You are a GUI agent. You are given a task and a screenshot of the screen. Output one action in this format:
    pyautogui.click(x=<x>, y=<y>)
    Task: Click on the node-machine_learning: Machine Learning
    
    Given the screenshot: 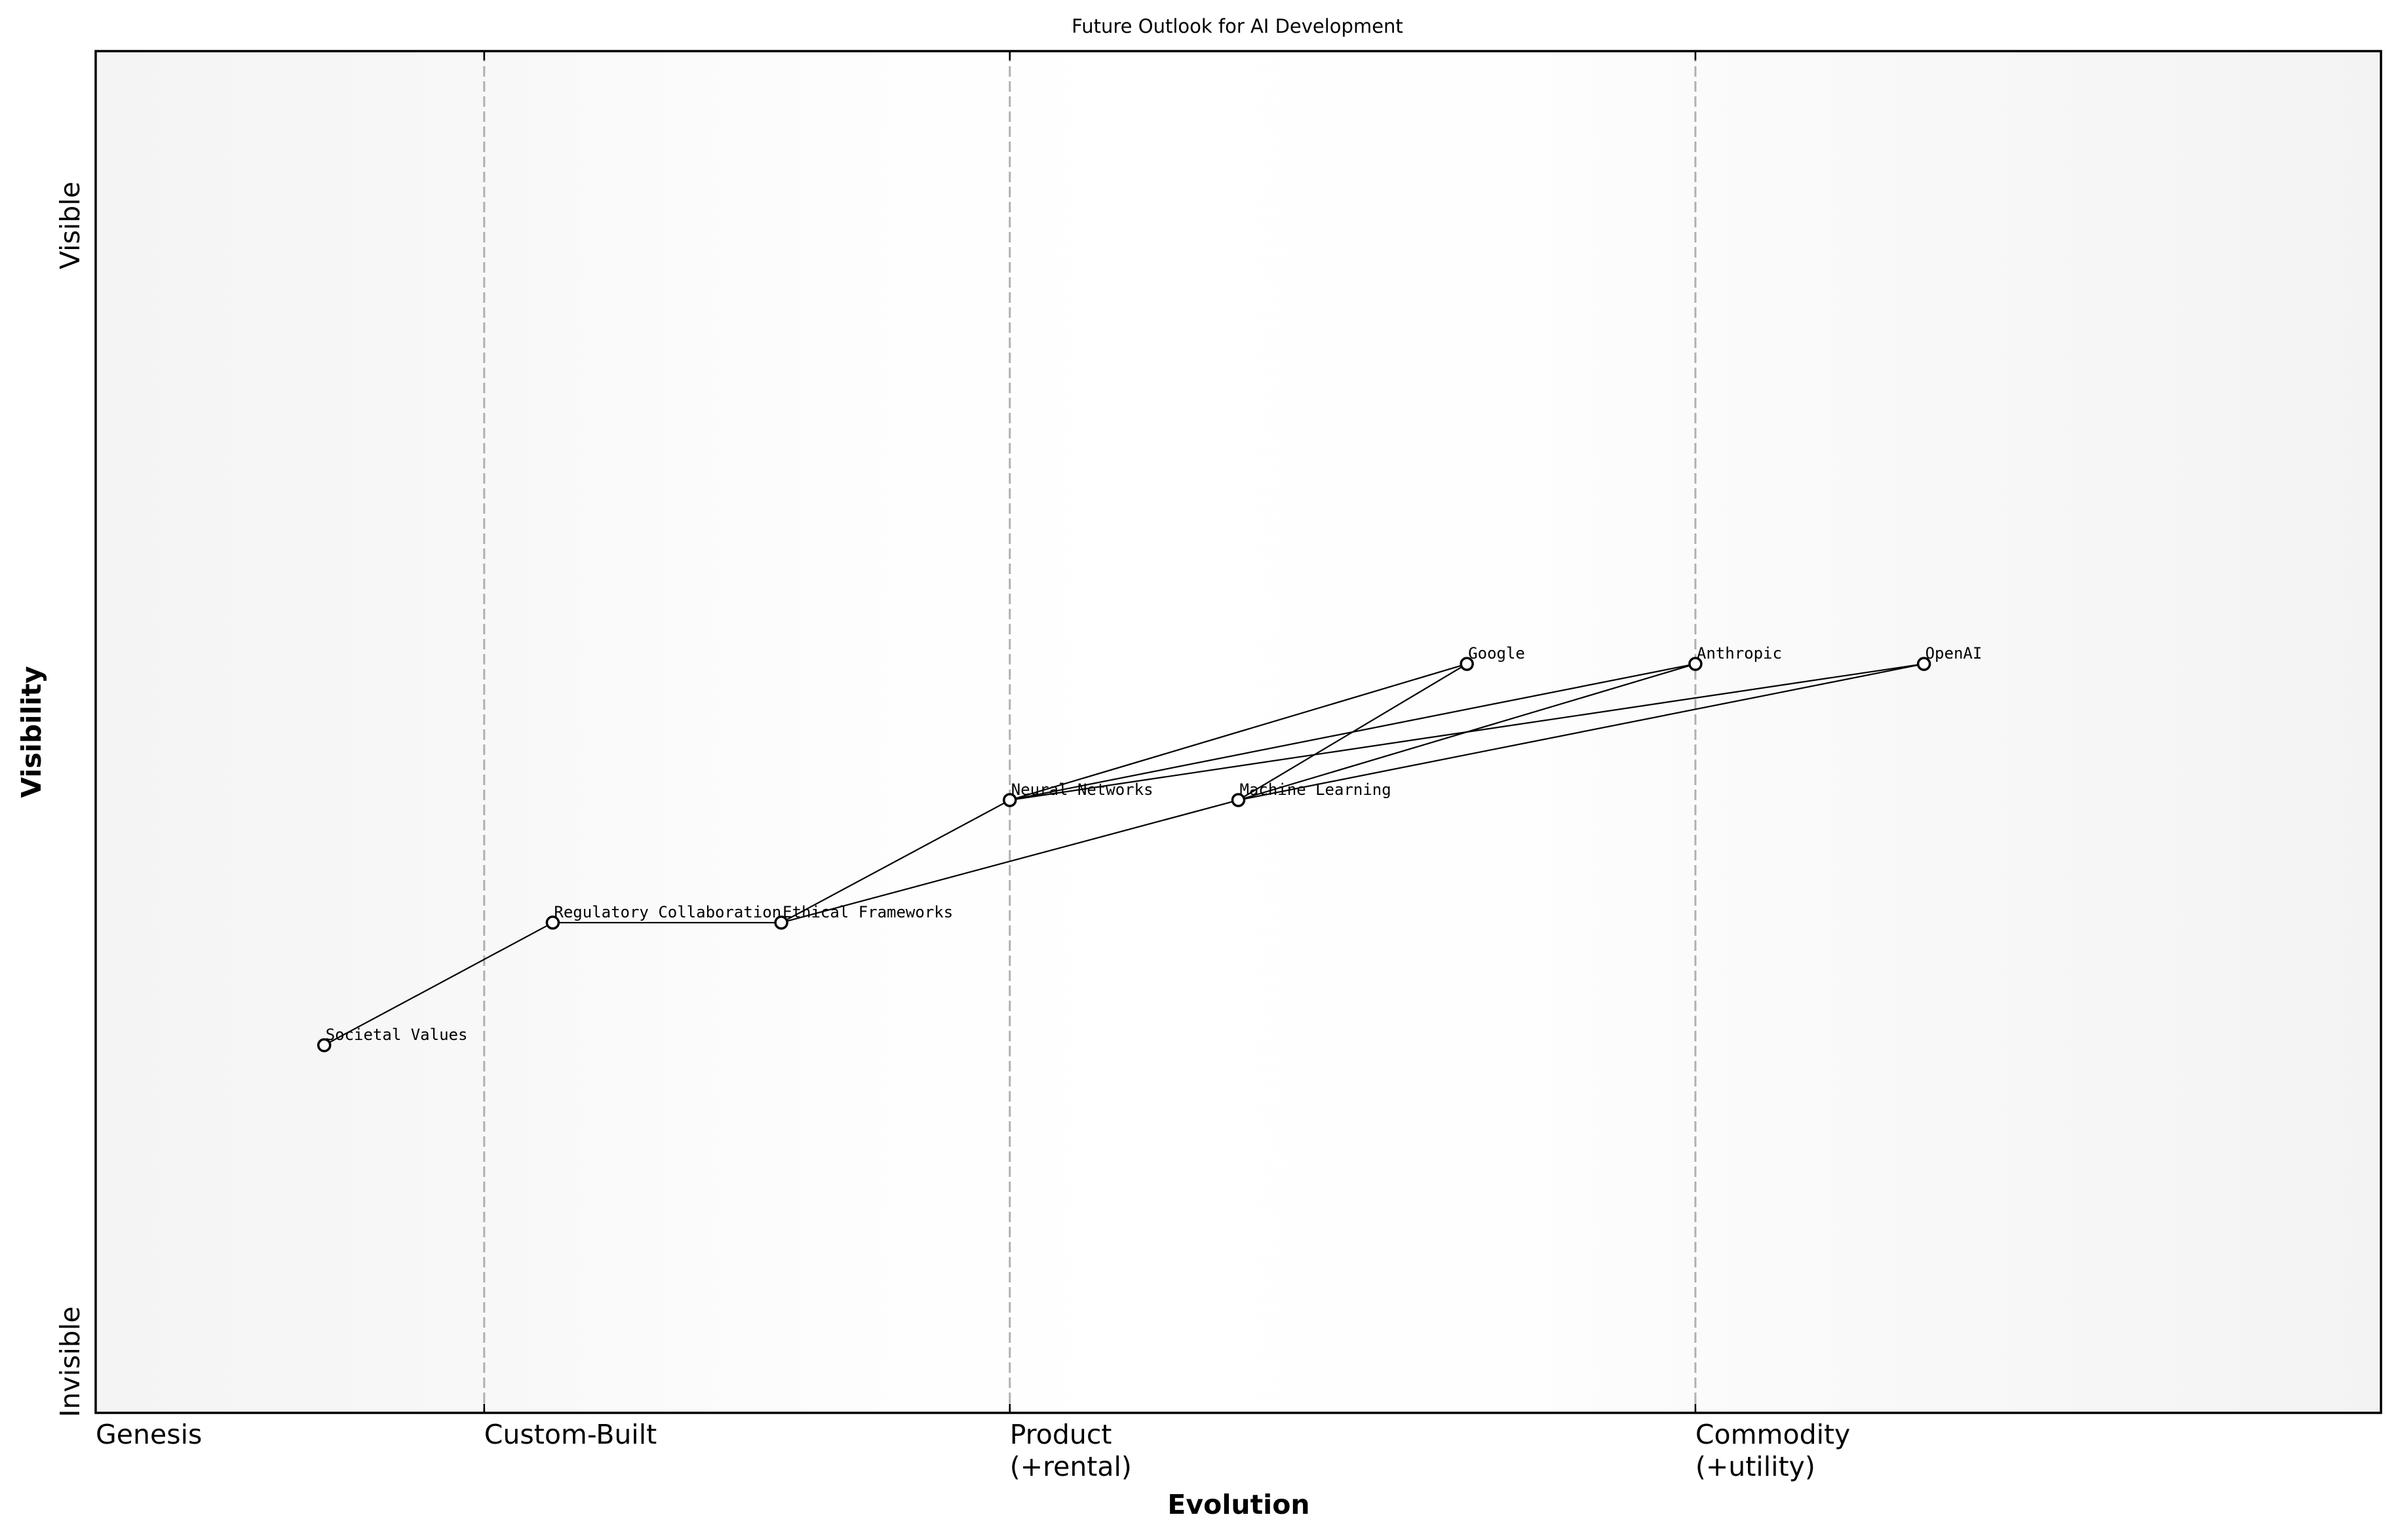 What is the action you would take?
    pyautogui.click(x=1311, y=793)
    